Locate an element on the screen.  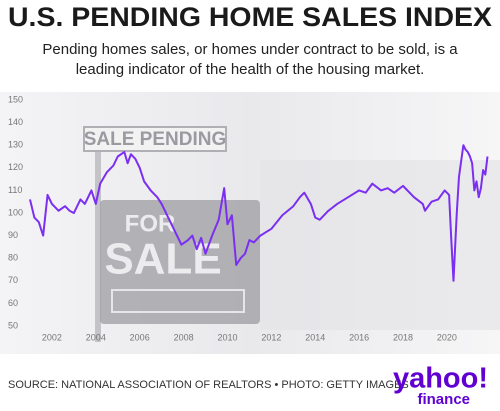
sign-post is located at coordinates (98, 247).